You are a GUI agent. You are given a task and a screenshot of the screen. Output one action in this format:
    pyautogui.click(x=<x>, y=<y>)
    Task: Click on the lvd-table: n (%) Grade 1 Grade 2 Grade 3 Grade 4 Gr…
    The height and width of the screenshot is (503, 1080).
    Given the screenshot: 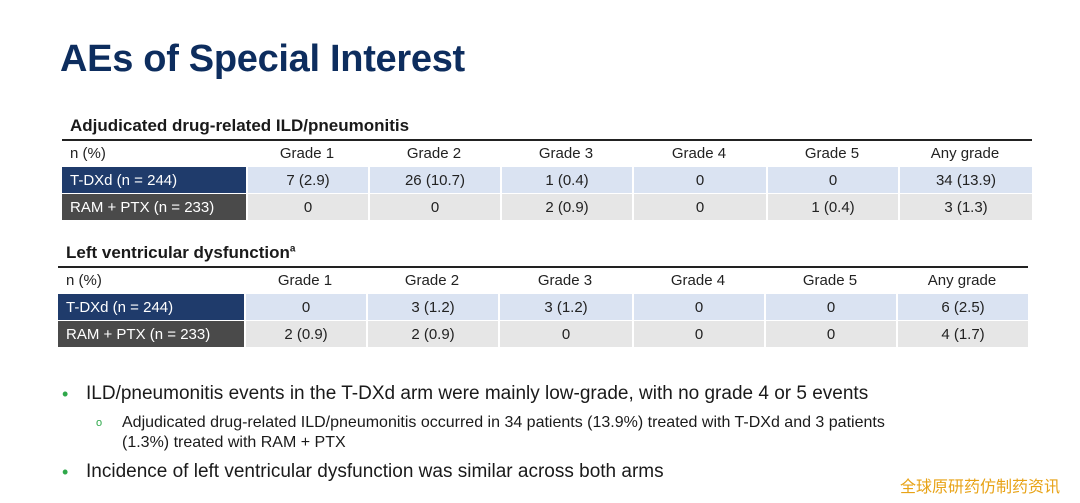 What is the action you would take?
    pyautogui.click(x=543, y=306)
    